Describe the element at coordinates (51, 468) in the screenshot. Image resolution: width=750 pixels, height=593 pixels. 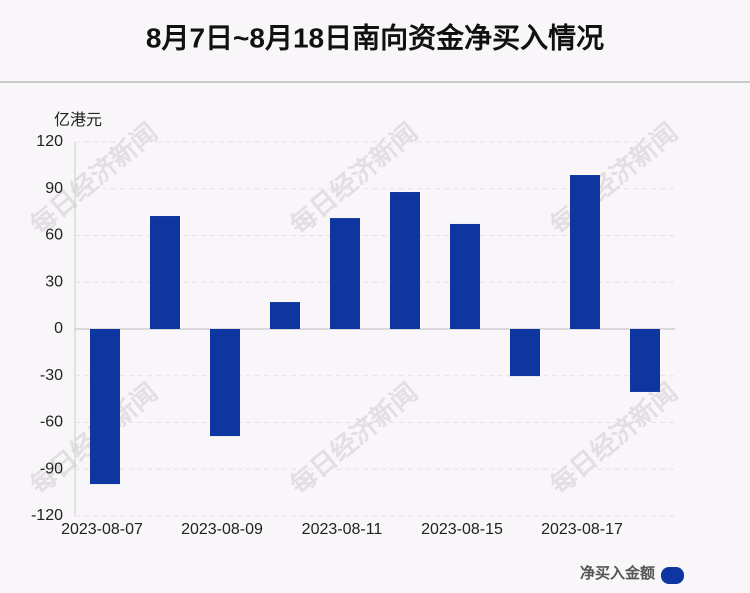
I see `y-tick-label: -90` at that location.